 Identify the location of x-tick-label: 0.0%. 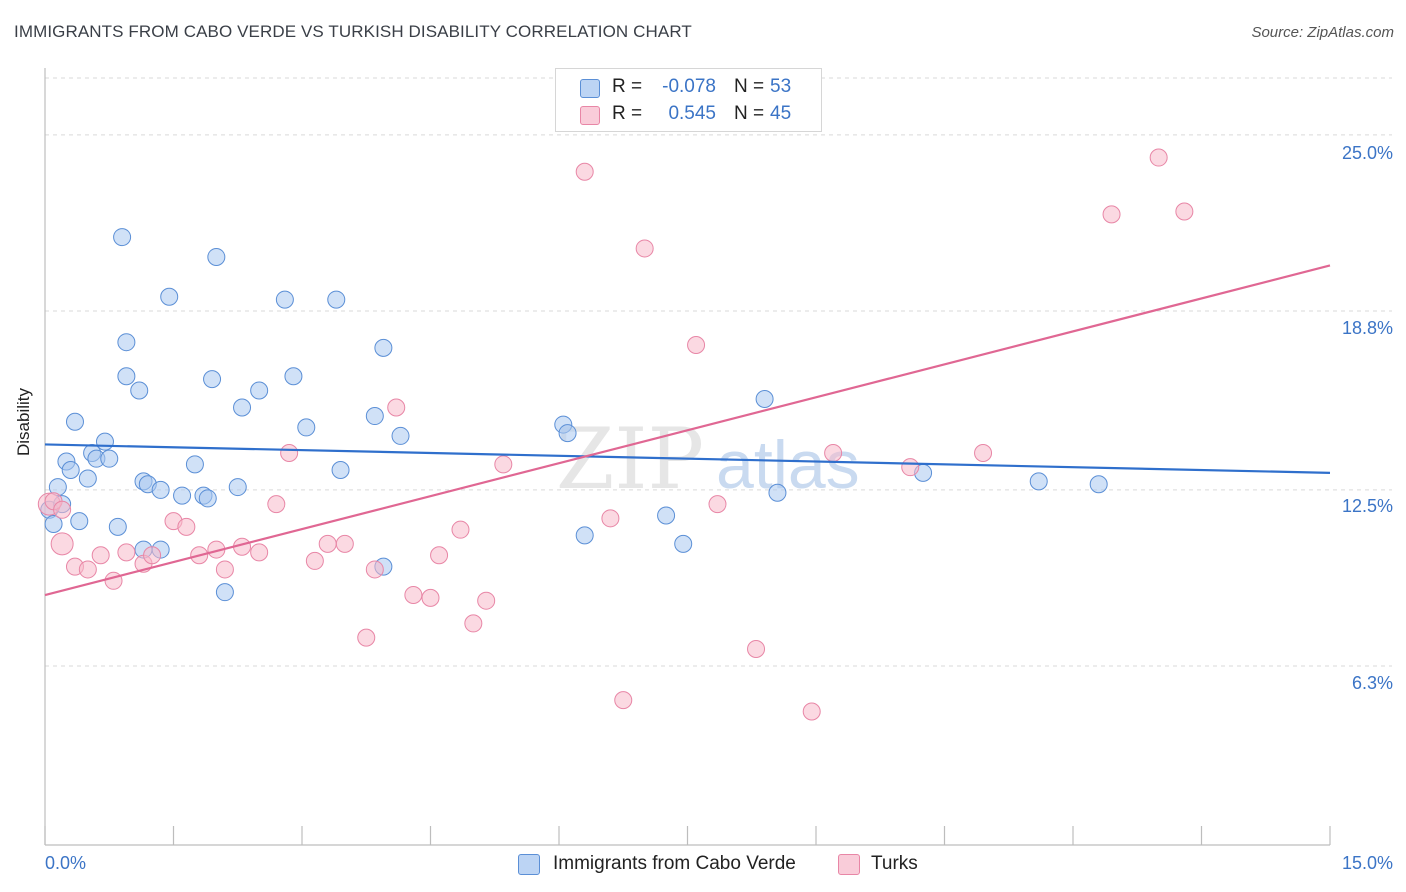
(65, 863).